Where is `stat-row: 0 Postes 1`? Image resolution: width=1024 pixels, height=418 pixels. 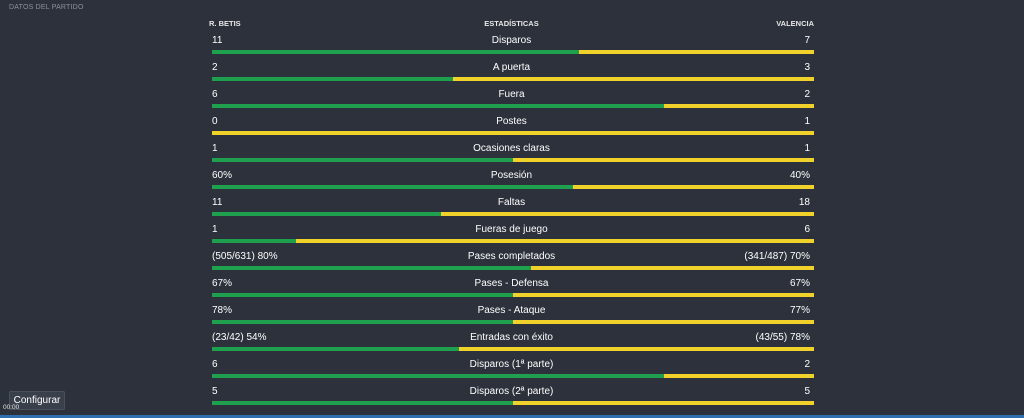 stat-row: 0 Postes 1 is located at coordinates (511, 125).